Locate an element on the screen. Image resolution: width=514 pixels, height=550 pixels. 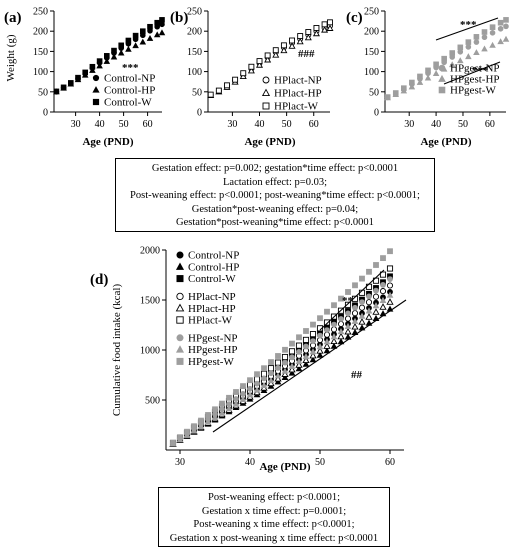
legend-entry: HPgest-W is located at coordinates (205, 362).